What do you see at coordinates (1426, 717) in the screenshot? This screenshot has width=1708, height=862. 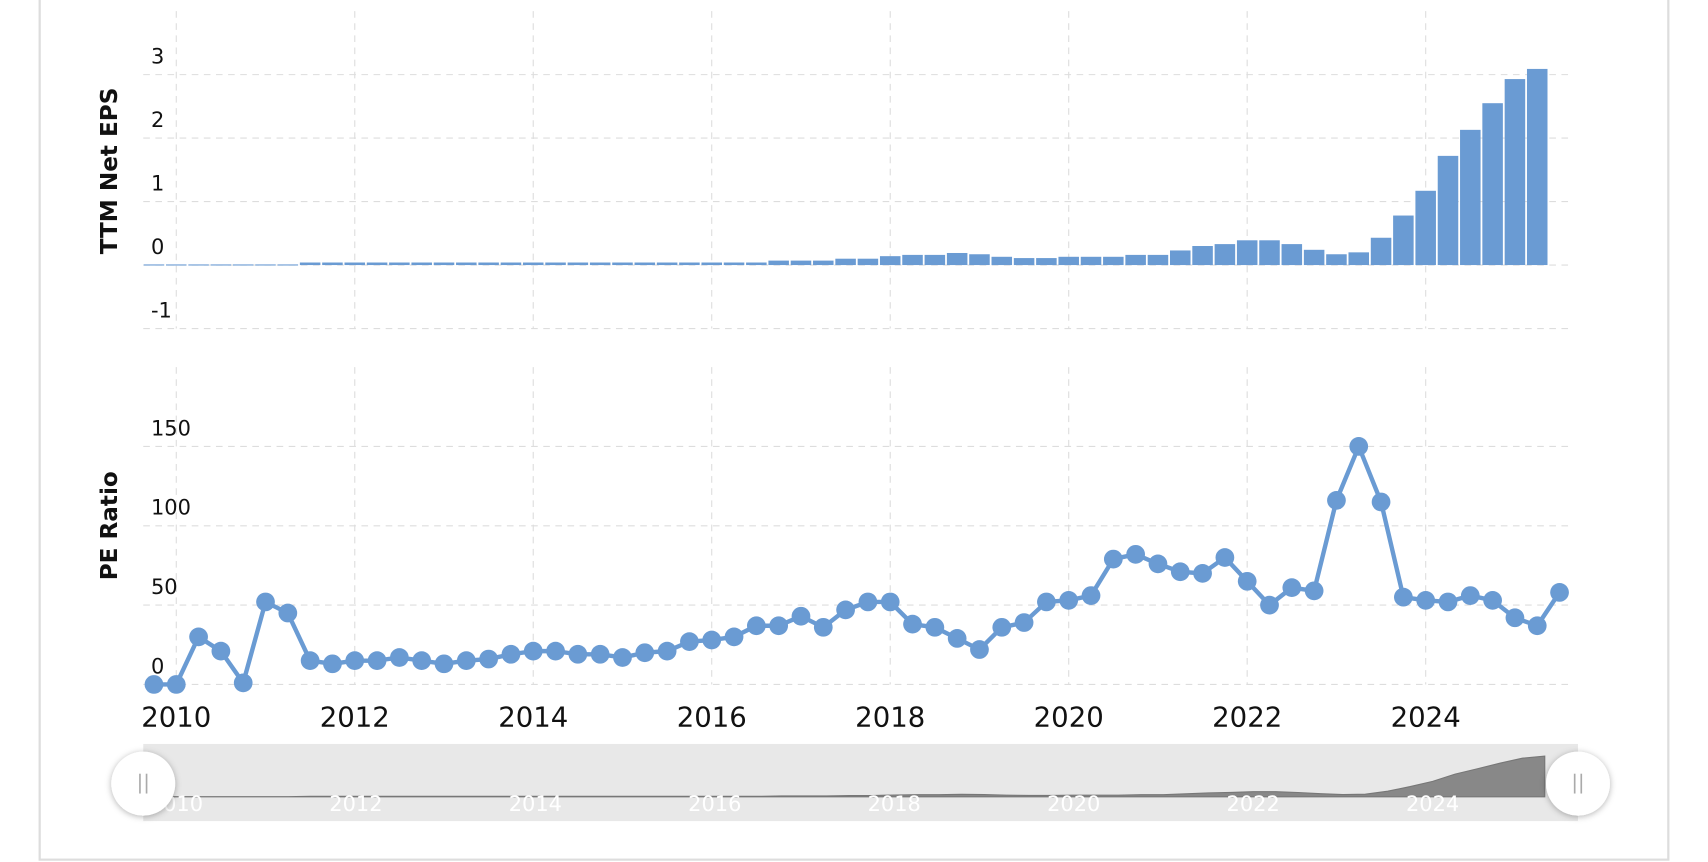 I see `x-tick-label: 2024` at bounding box center [1426, 717].